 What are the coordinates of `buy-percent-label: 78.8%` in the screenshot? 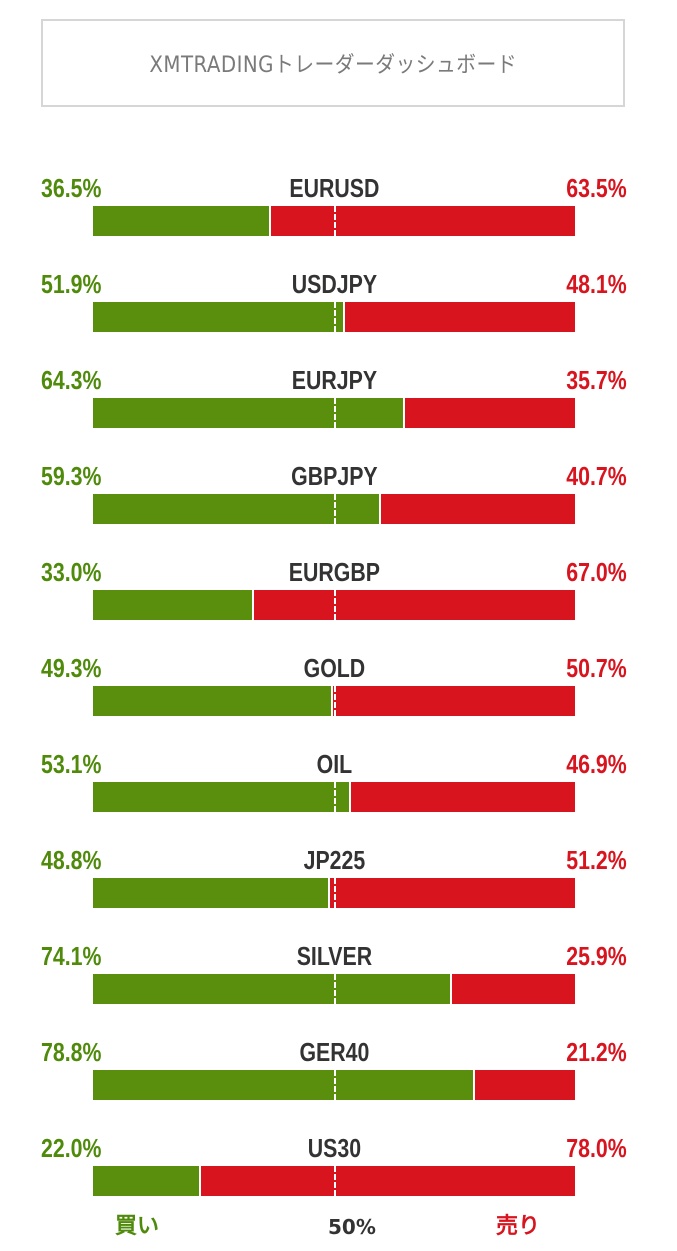 It's located at (71, 1052).